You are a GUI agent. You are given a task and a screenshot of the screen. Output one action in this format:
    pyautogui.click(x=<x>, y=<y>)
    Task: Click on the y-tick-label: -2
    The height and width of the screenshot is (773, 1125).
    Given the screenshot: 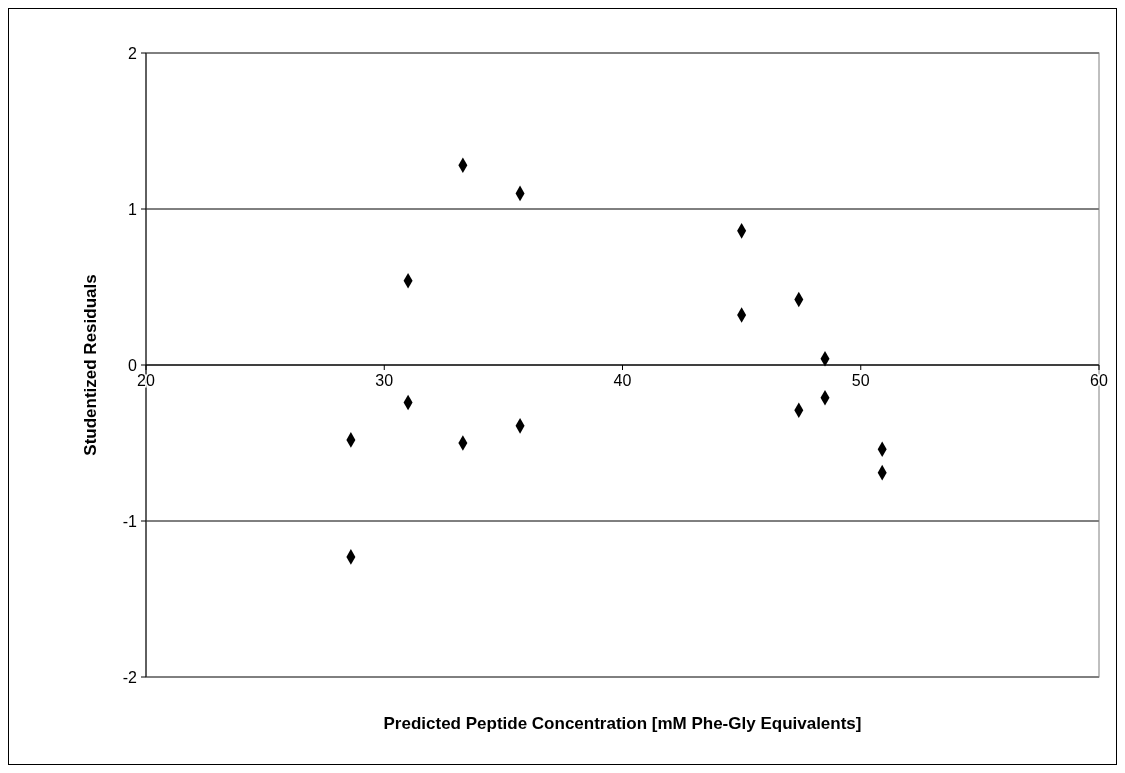 What is the action you would take?
    pyautogui.click(x=130, y=677)
    